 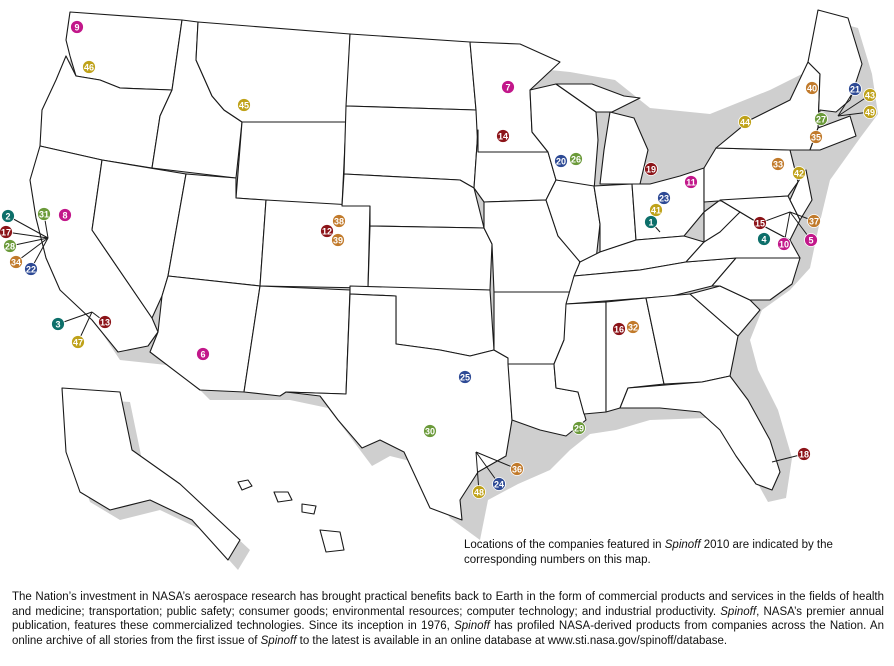 I want to click on marker-label: 10, so click(x=784, y=245).